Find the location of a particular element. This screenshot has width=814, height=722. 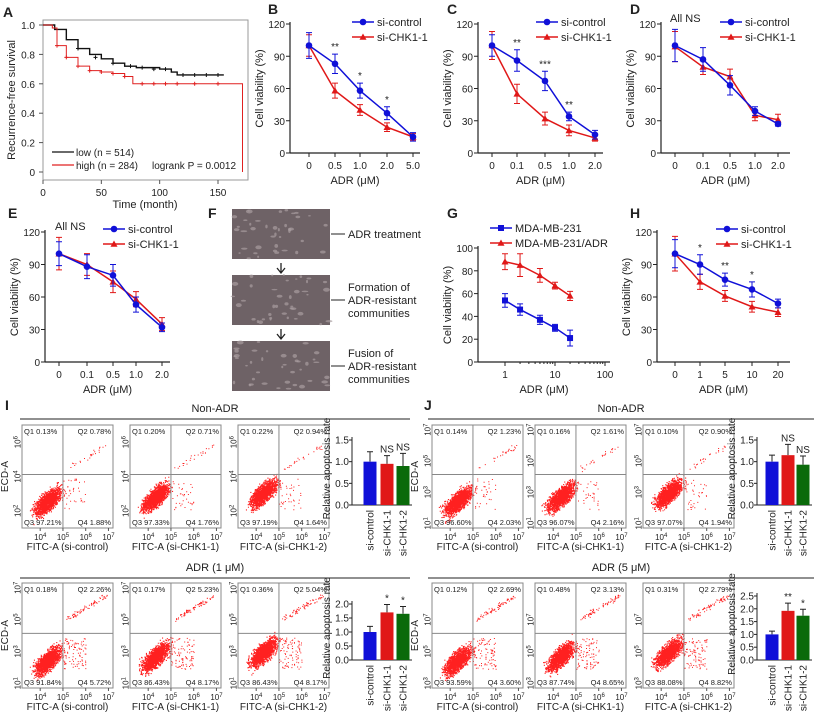

x-axis-label: FITC-A (si-CHK1-2) is located at coordinates (688, 547).